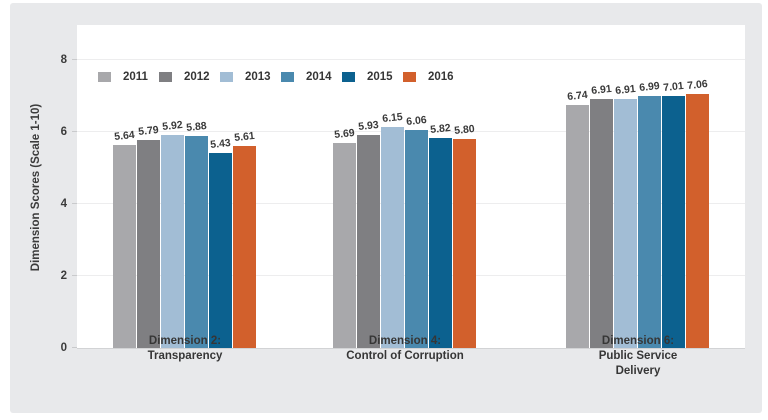 The image size is (768, 420). What do you see at coordinates (287, 77) in the screenshot?
I see `legend-swatch-2014` at bounding box center [287, 77].